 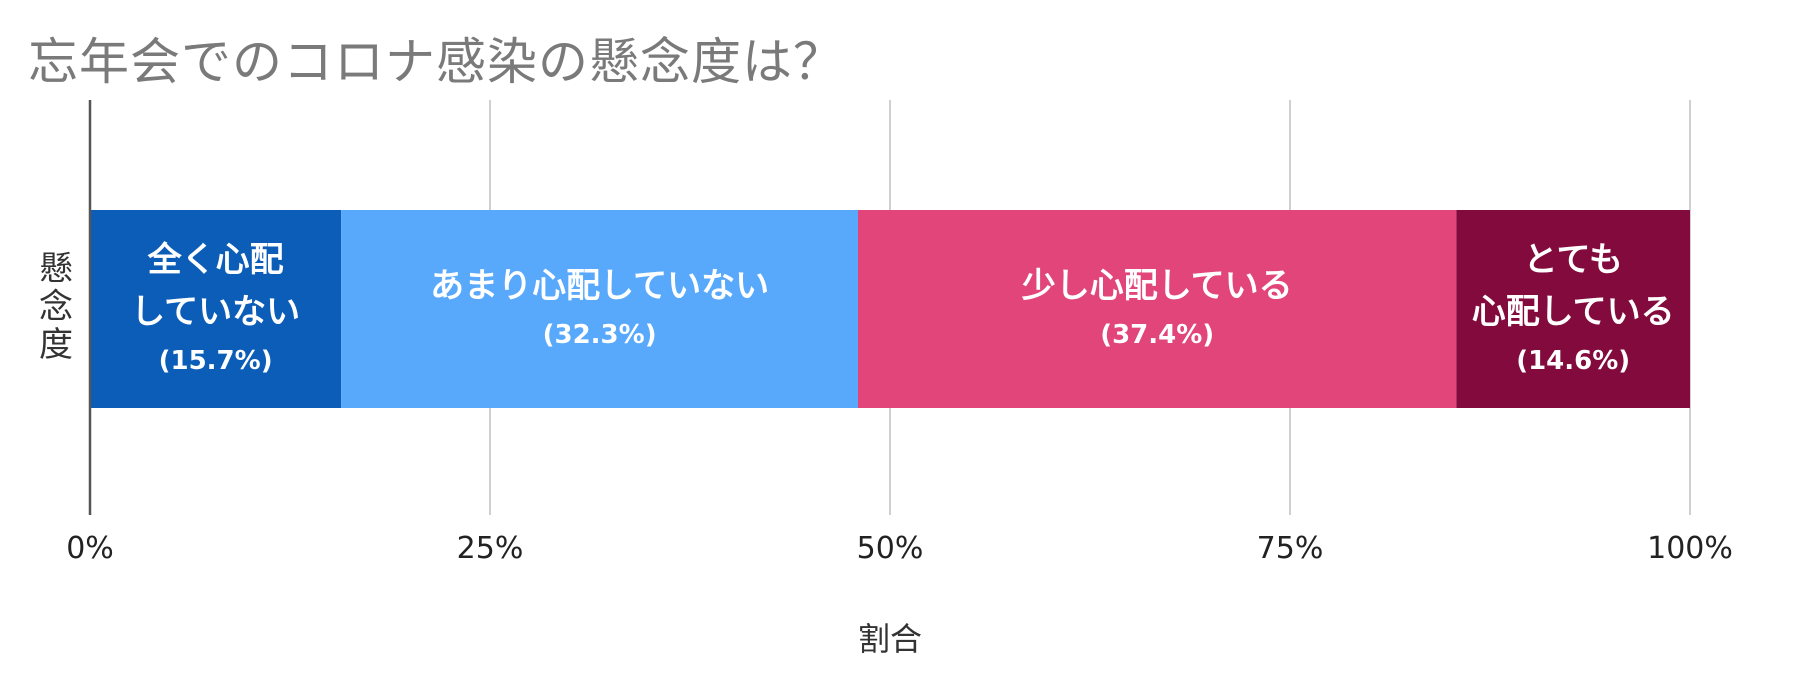 I want to click on x-tick-labels: 0% 25% 50% 75% 100%, so click(x=899, y=548).